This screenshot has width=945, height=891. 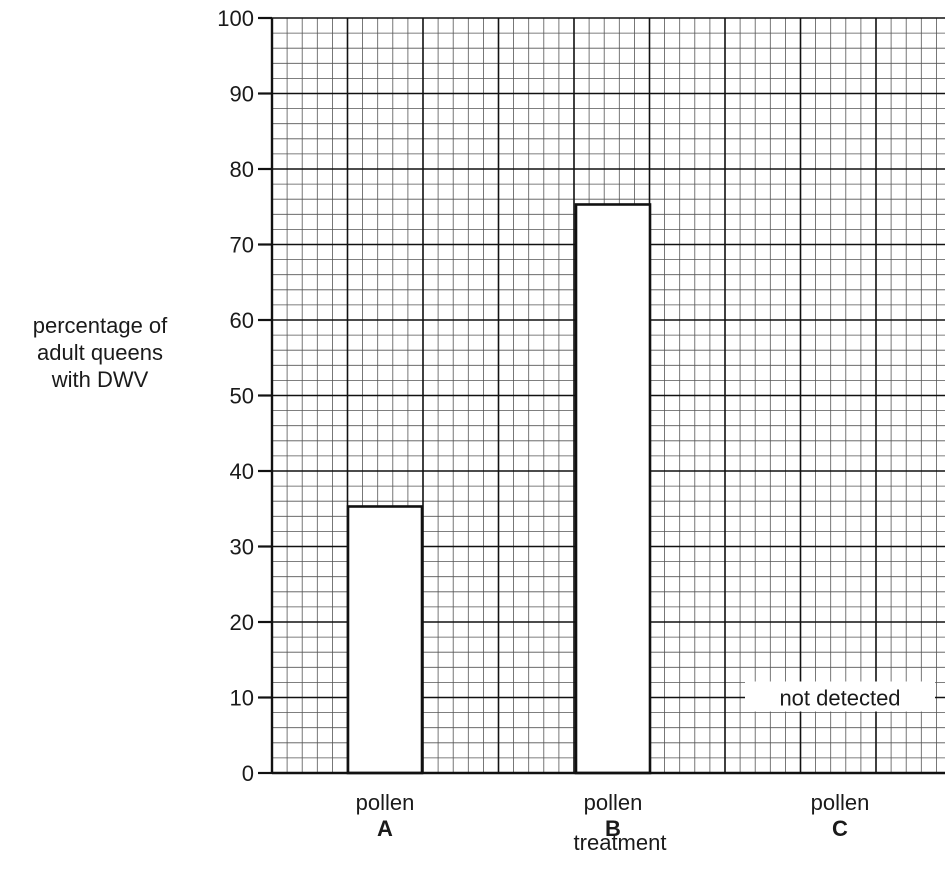 I want to click on category-label-a: pollen A, so click(x=385, y=816).